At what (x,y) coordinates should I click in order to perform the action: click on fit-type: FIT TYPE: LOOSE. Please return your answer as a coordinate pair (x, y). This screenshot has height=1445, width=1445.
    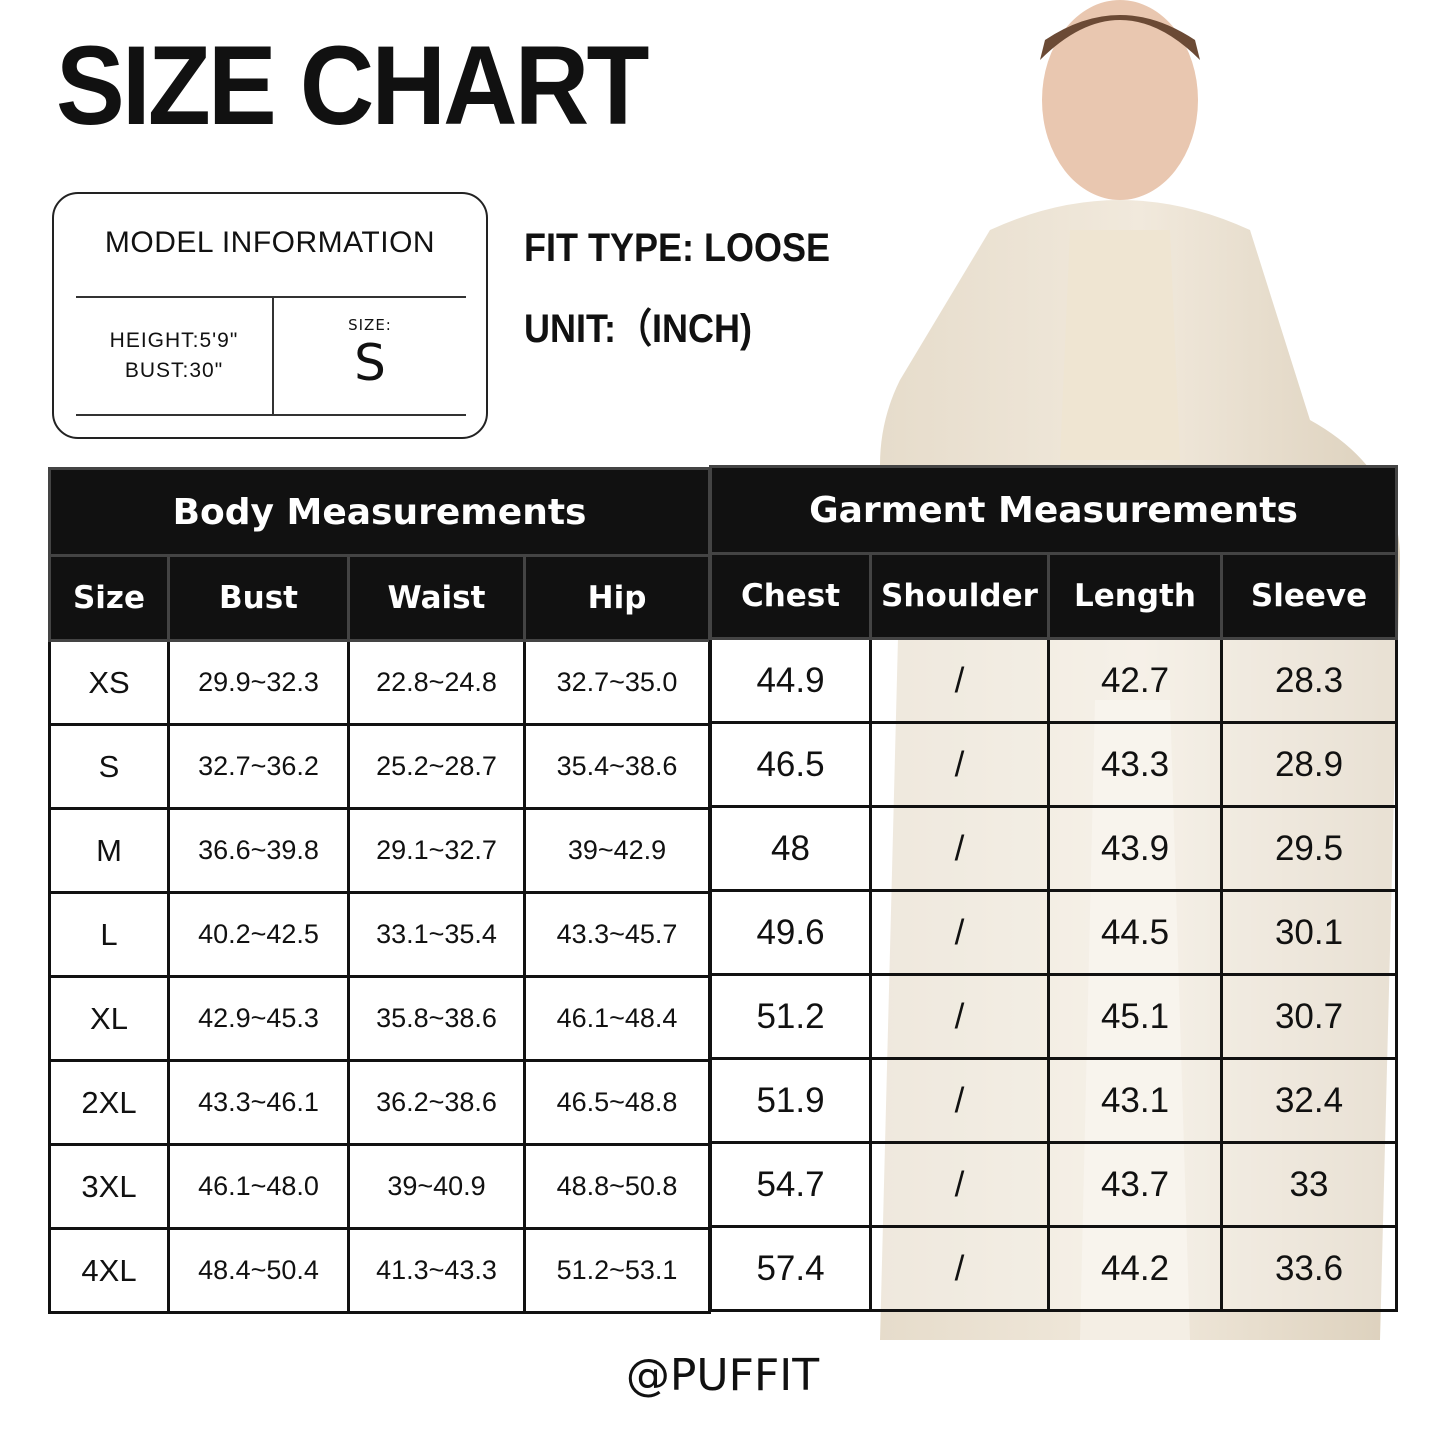
    Looking at the image, I should click on (677, 248).